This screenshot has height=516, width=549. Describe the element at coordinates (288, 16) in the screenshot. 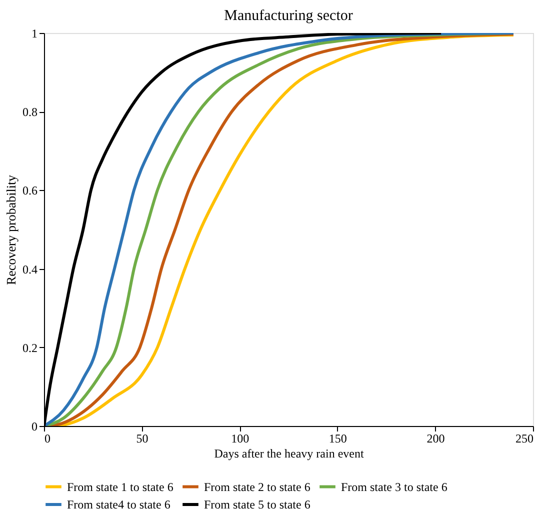

I see `chart-title: Manufacturing sector` at that location.